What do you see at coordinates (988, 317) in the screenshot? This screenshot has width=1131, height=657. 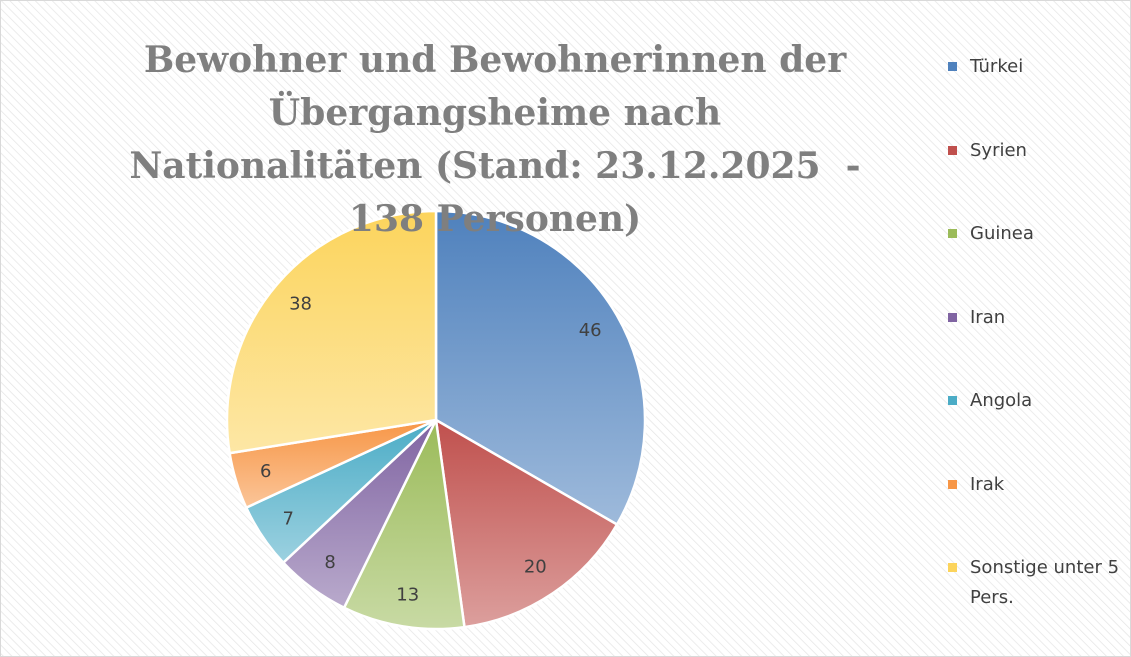 I see `legend-label: Iran` at bounding box center [988, 317].